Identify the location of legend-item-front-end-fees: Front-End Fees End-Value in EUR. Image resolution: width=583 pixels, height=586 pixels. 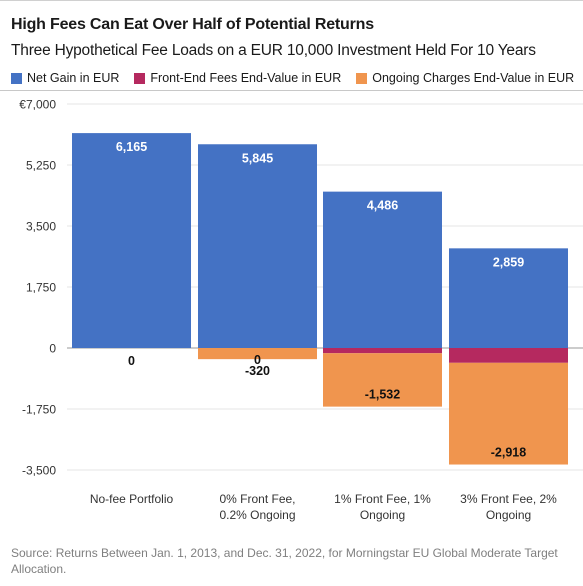
(237, 78).